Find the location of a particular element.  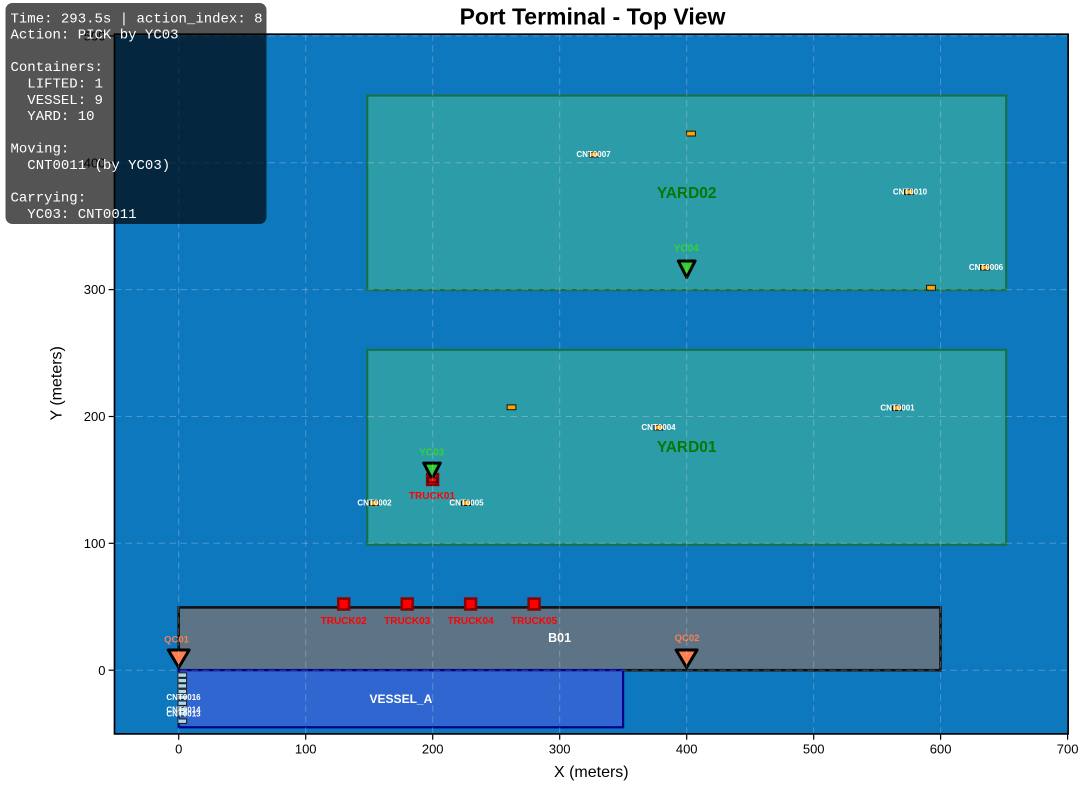

svg-text: LIFTED: 1 is located at coordinates (57, 85).